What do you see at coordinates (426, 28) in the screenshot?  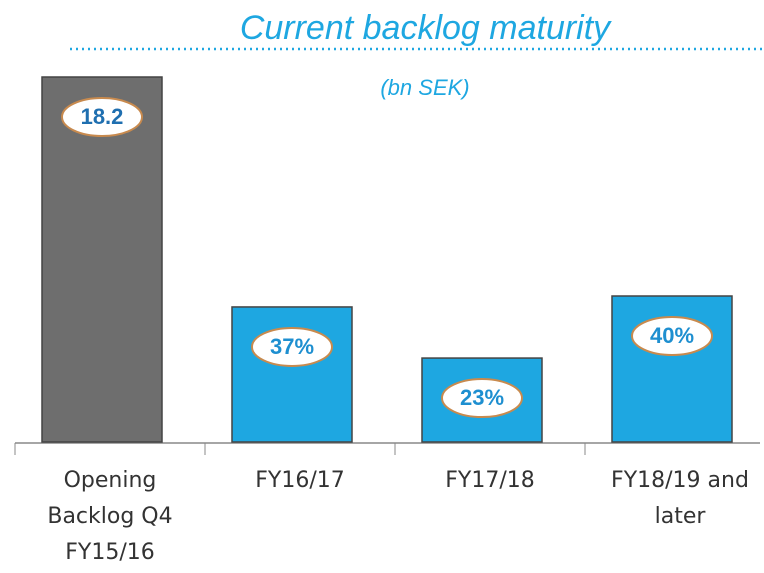 I see `chart-title: Current backlog maturity` at bounding box center [426, 28].